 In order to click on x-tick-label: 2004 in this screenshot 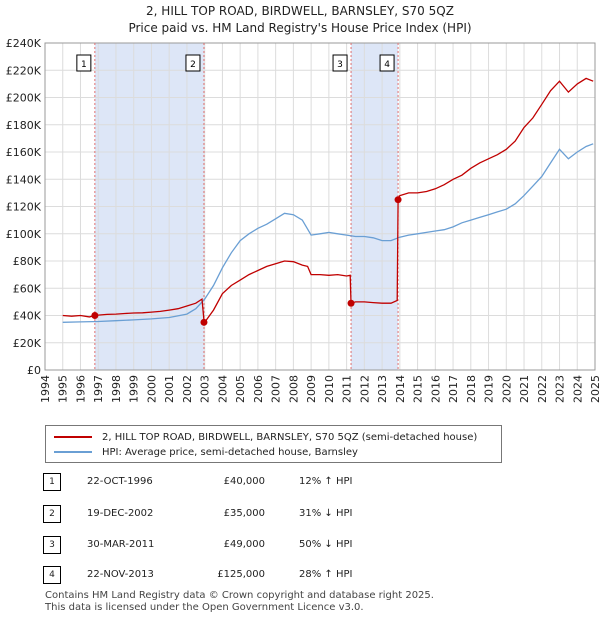, I will do `click(222, 389)`.